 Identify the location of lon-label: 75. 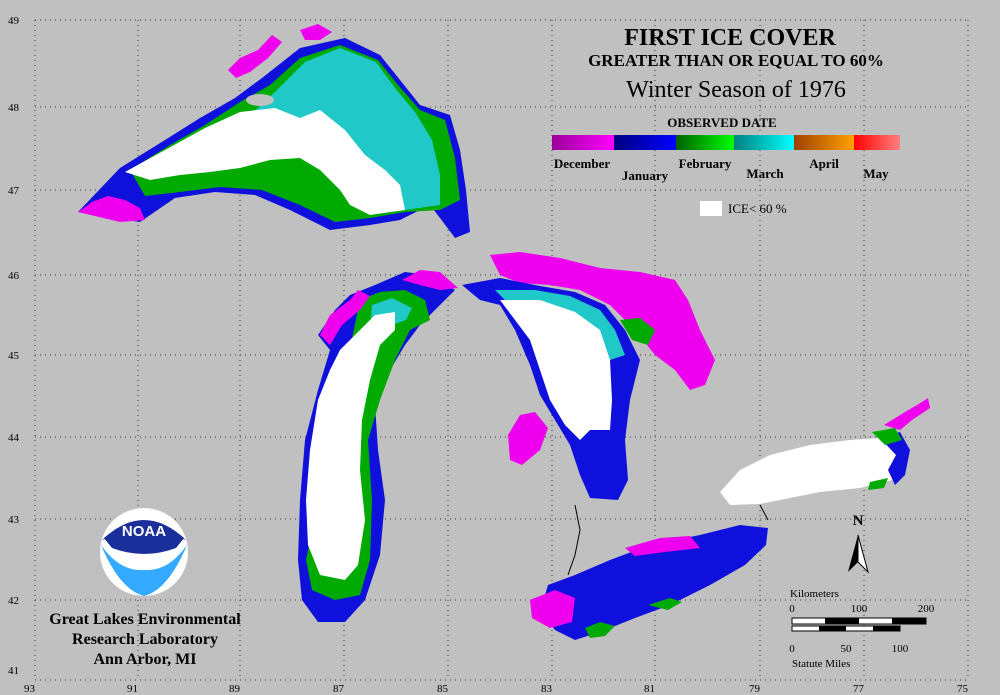
(963, 689).